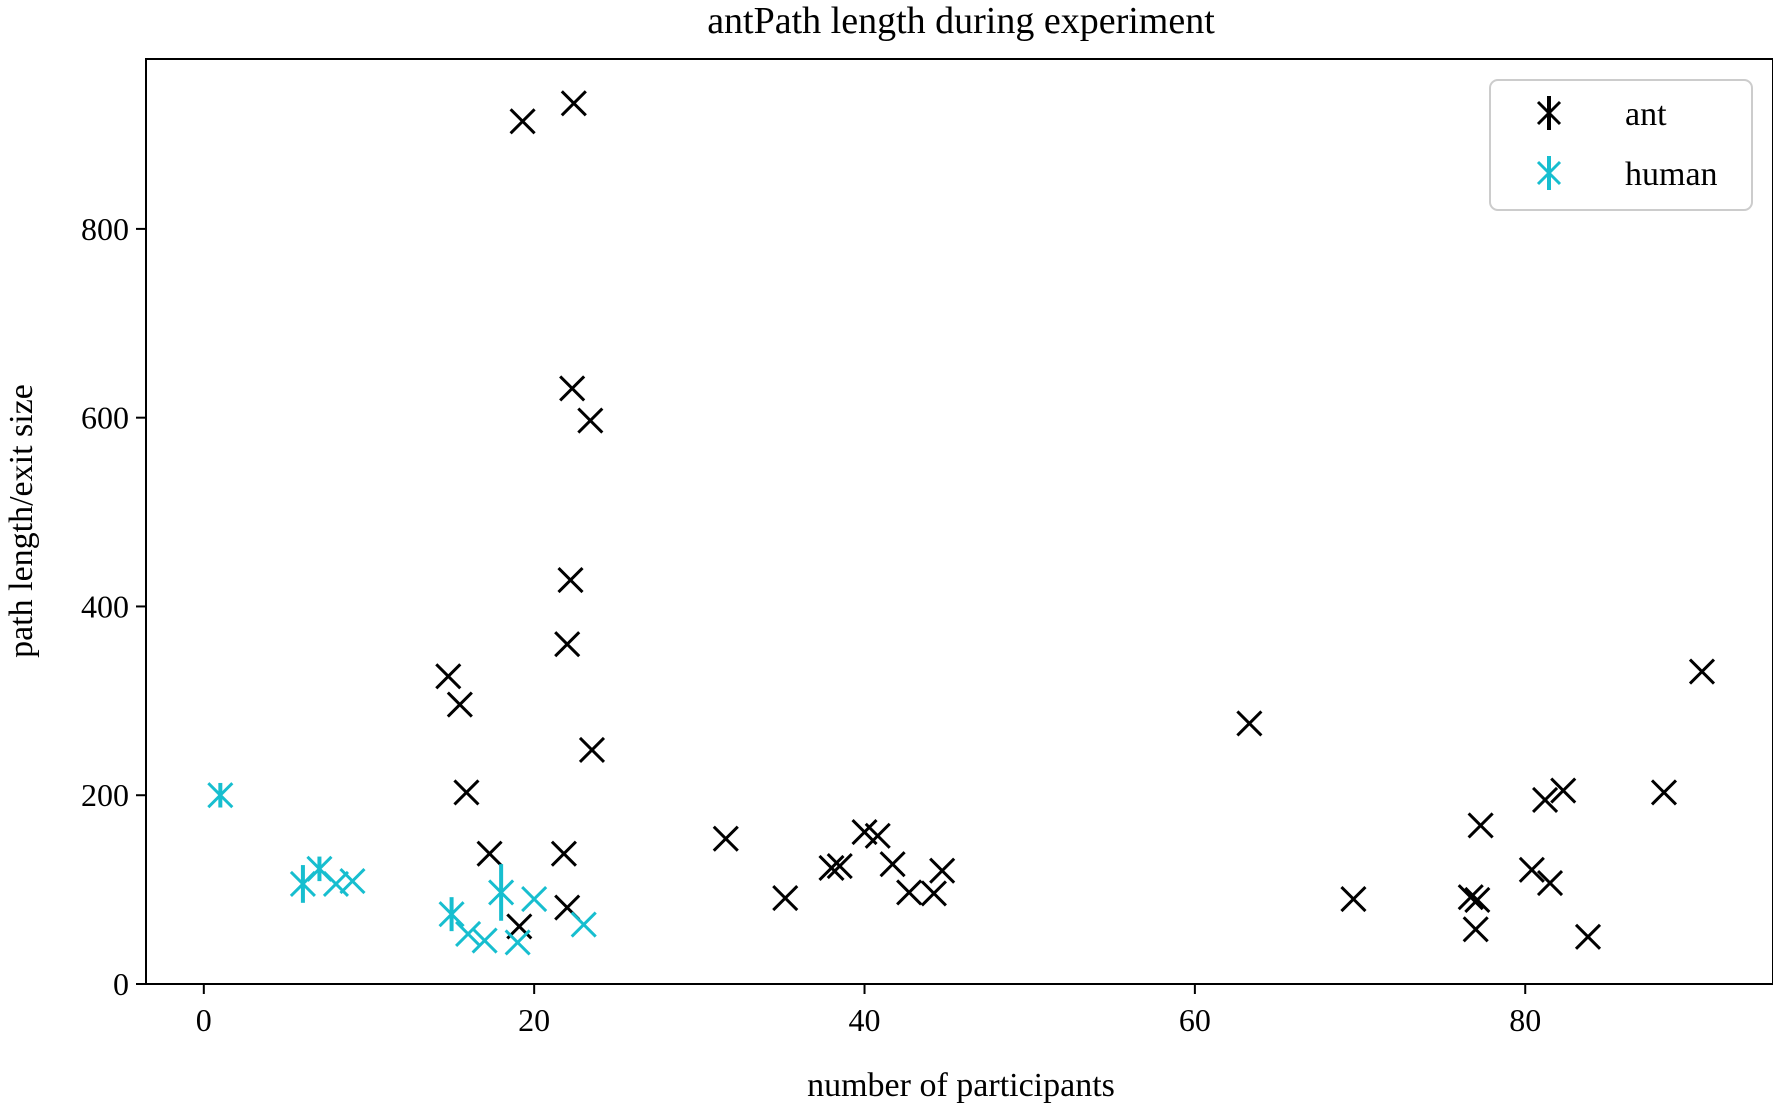 This screenshot has height=1105, width=1773. What do you see at coordinates (1549, 173) in the screenshot?
I see `legend-marker-human` at bounding box center [1549, 173].